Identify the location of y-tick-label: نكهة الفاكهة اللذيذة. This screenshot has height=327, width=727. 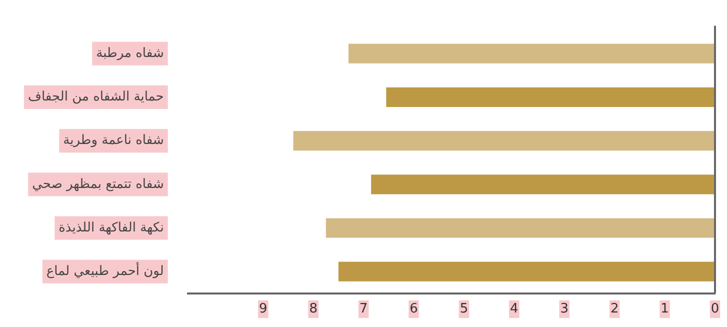
(111, 228).